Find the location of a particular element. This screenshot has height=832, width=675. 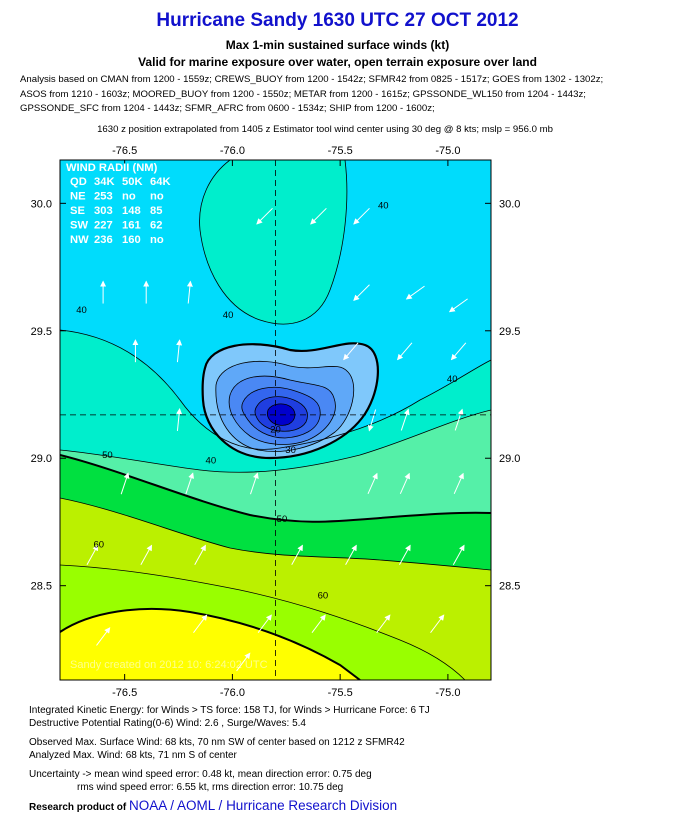

x-tick-label-top: -75.0 is located at coordinates (447, 151).